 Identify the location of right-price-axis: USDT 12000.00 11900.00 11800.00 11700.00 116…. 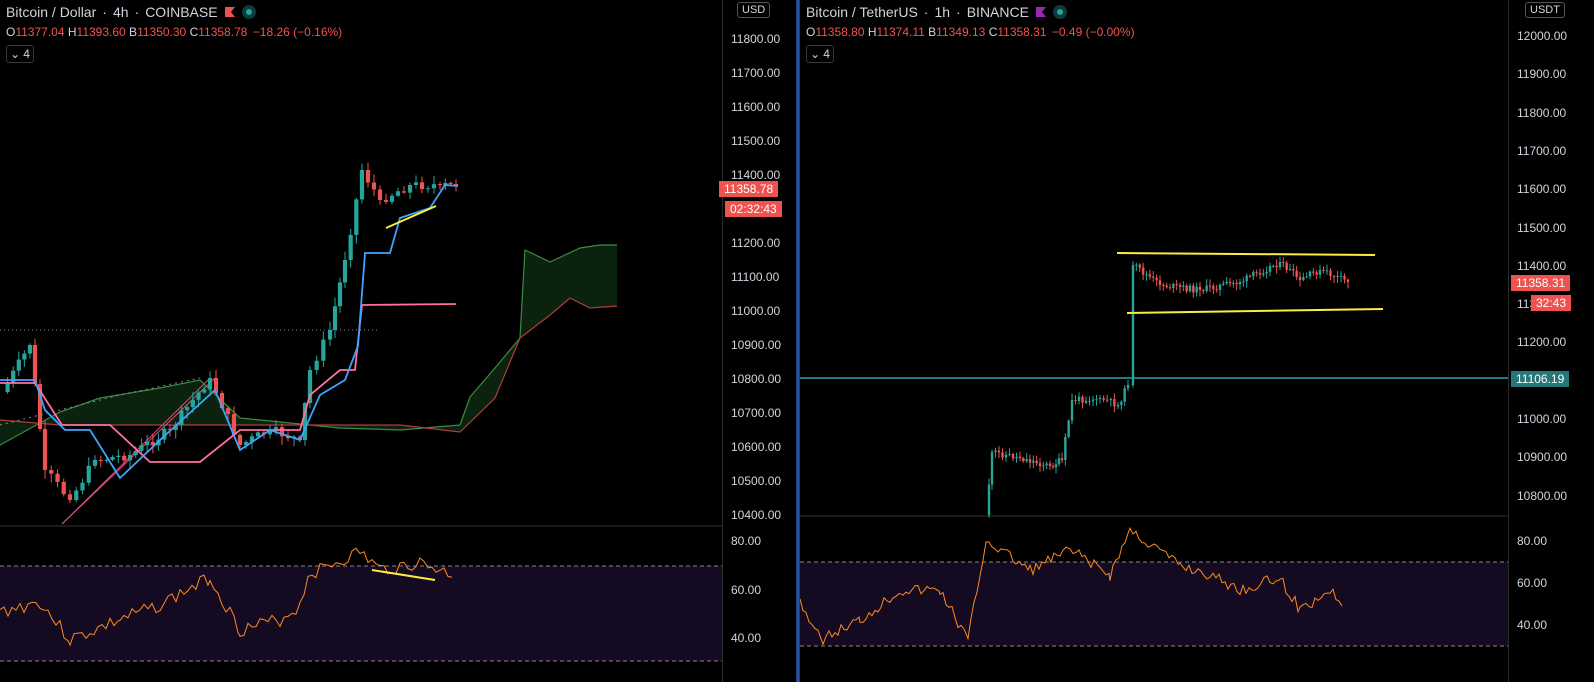
(1551, 341).